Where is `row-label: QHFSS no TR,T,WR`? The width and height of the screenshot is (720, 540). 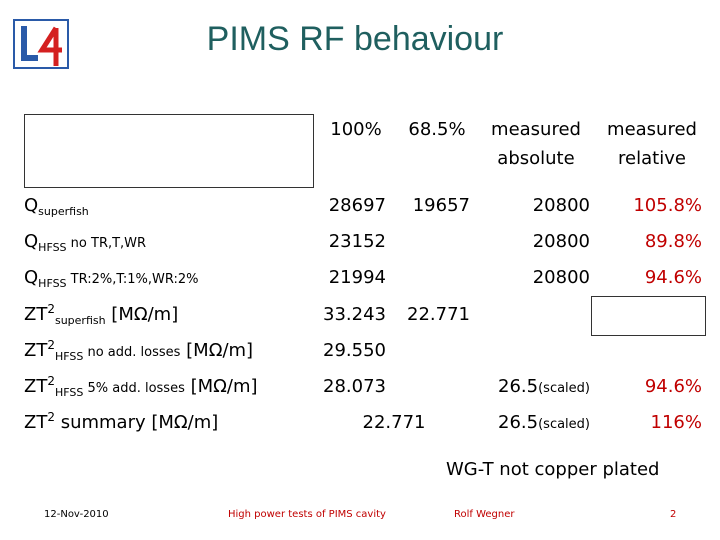
row-label: QHFSS no TR,T,WR is located at coordinates (85, 243).